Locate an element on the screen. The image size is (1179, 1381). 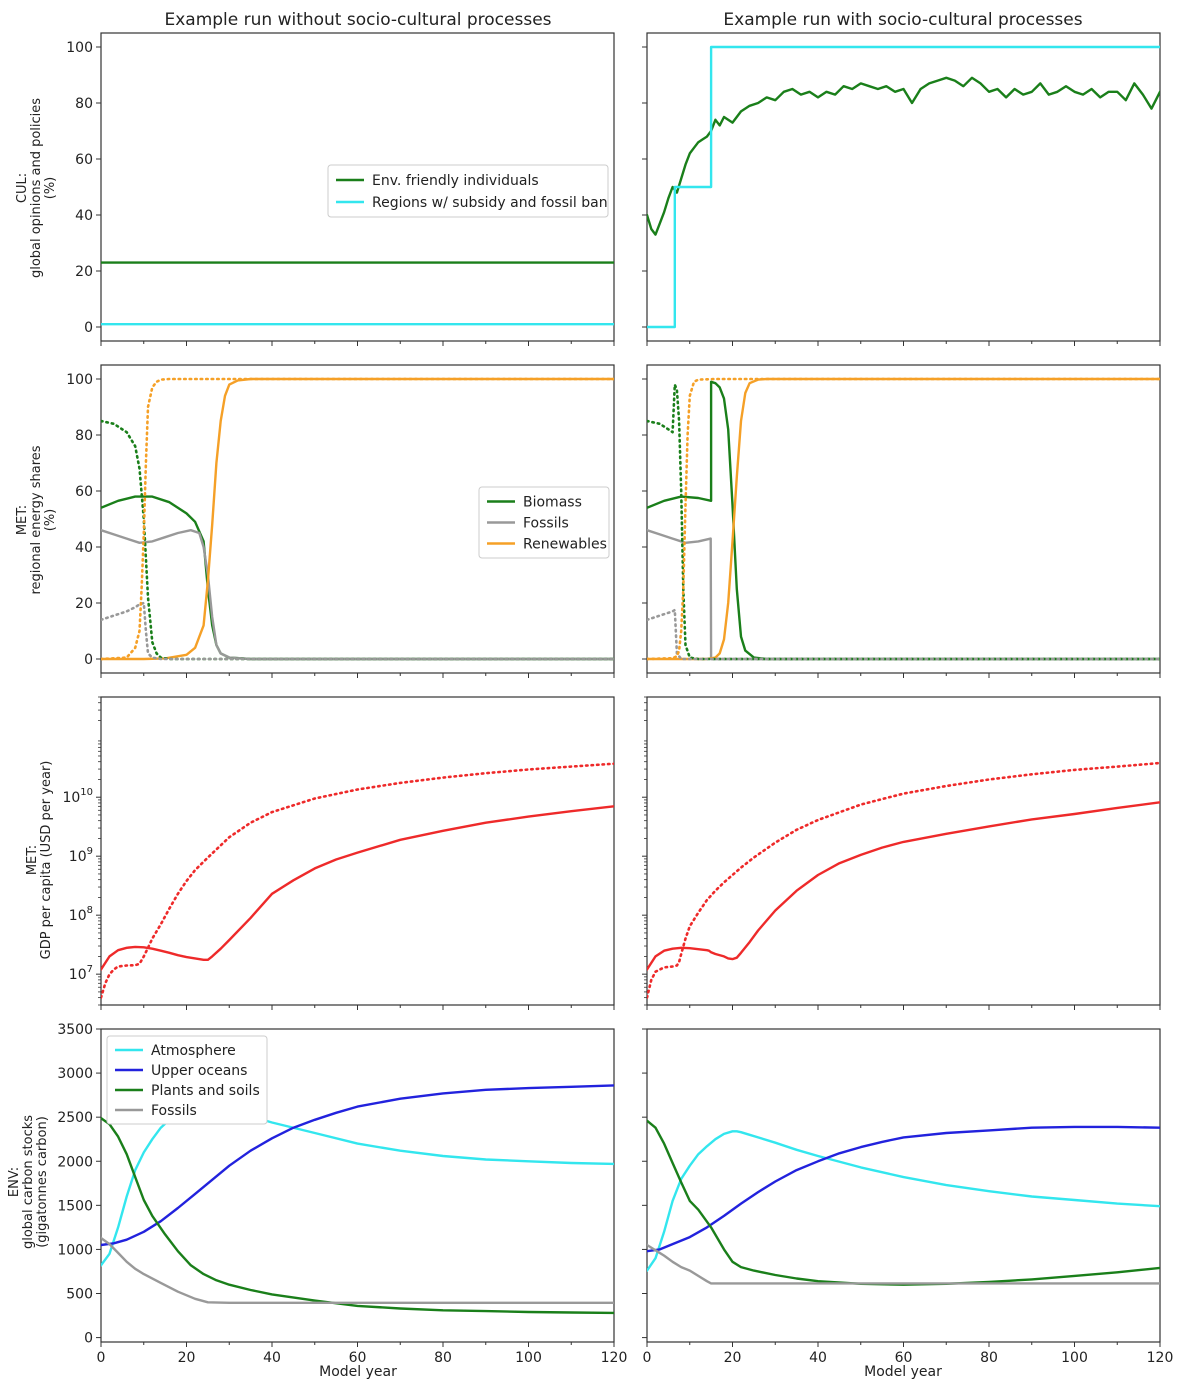
legend-label: Upper oceans is located at coordinates (199, 1071).